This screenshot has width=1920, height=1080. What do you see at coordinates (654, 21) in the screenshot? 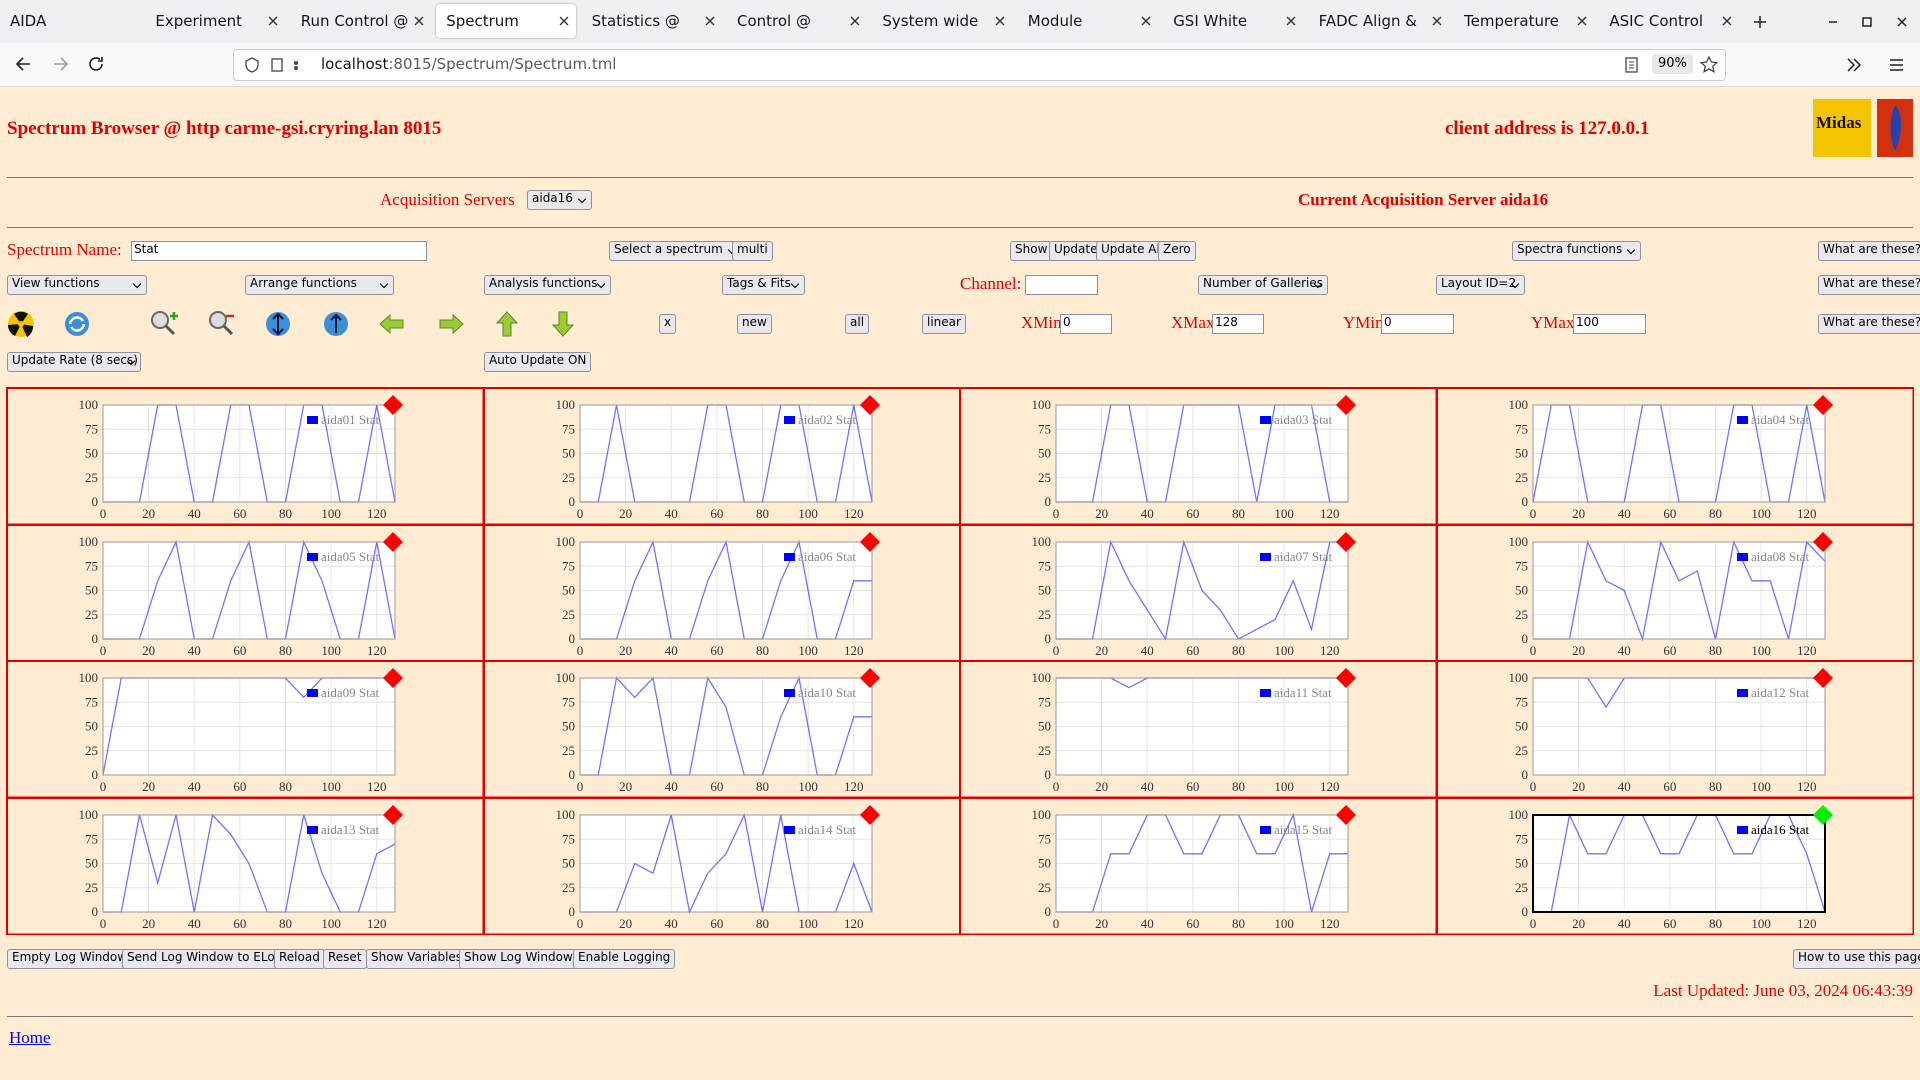
I see `browser-tab: Statistics @ carm` at bounding box center [654, 21].